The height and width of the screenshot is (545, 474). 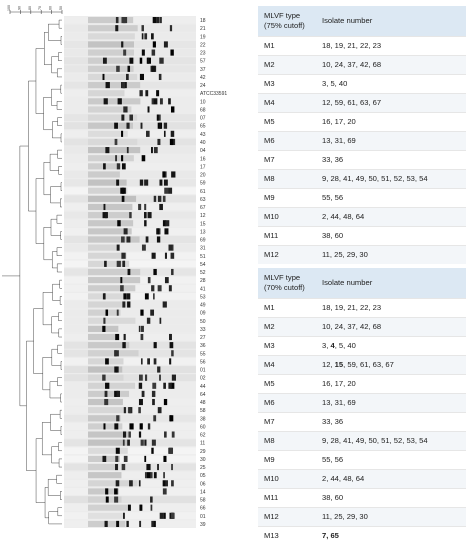 I want to click on lane-label: 28, so click(x=203, y=281).